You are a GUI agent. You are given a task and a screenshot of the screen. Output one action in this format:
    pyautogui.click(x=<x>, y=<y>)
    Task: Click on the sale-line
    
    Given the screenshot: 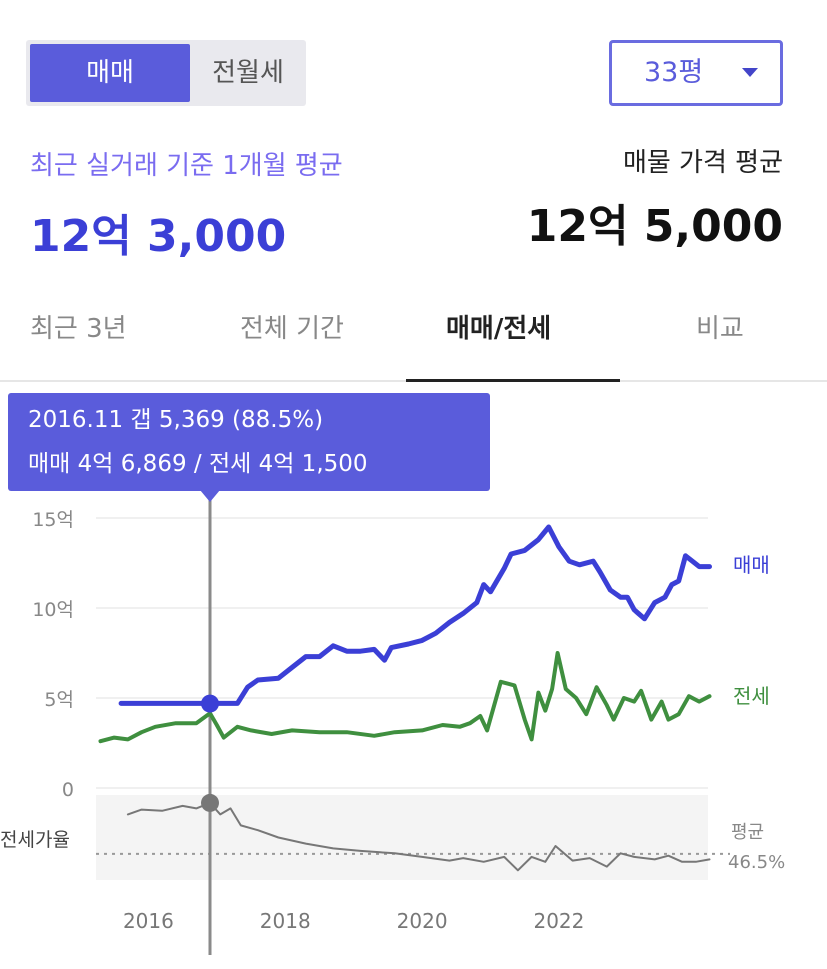 What is the action you would take?
    pyautogui.click(x=415, y=615)
    